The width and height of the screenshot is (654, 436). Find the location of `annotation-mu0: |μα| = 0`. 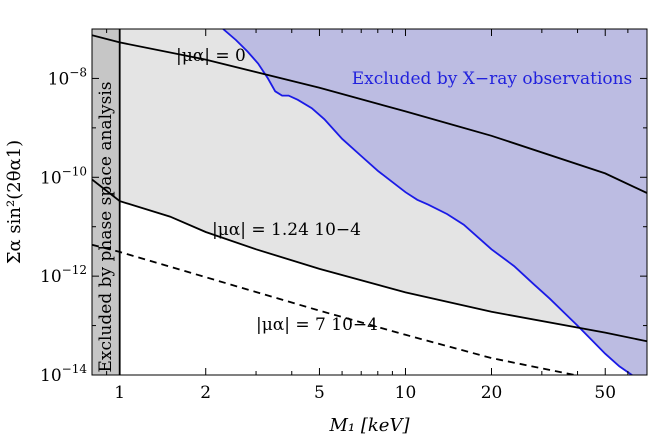

annotation-mu0: |μα| = 0 is located at coordinates (211, 56).